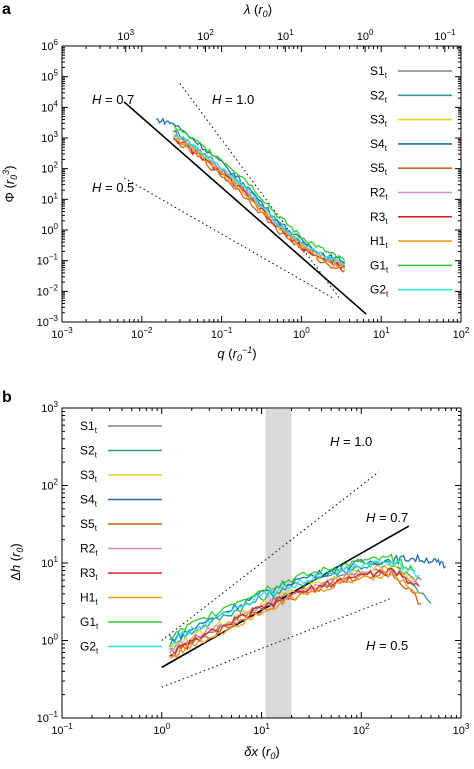 This screenshot has width=474, height=769. What do you see at coordinates (10, 183) in the screenshot?
I see `panel-a-ylabel: Φ (r03)` at bounding box center [10, 183].